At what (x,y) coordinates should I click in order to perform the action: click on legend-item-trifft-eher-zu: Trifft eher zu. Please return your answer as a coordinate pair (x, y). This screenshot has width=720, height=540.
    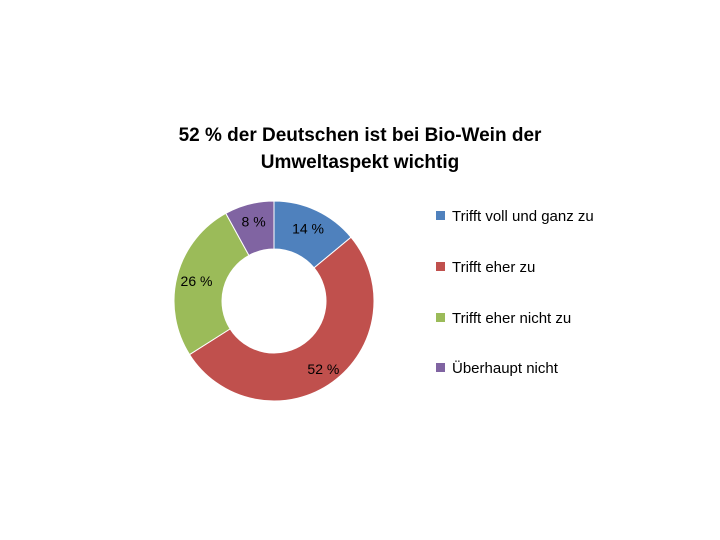
    Looking at the image, I should click on (531, 267).